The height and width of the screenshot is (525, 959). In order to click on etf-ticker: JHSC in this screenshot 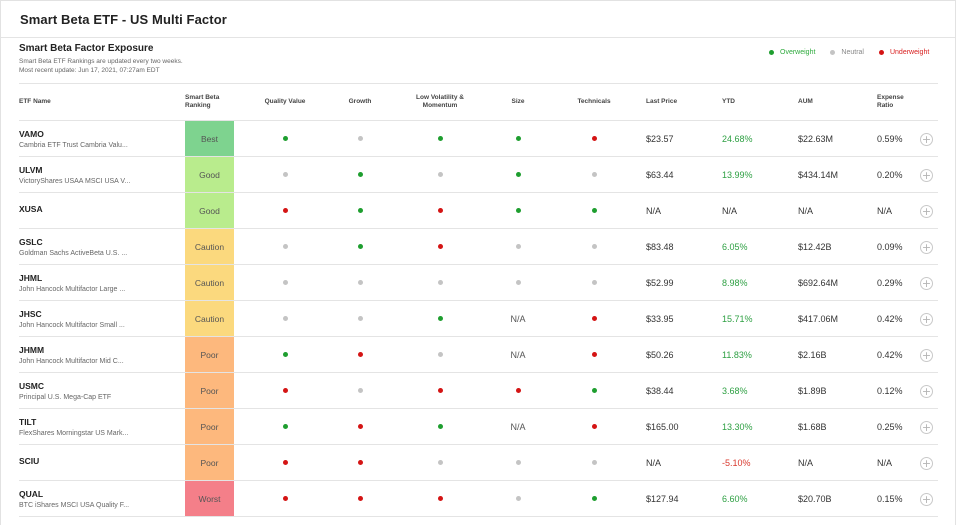, I will do `click(30, 313)`.